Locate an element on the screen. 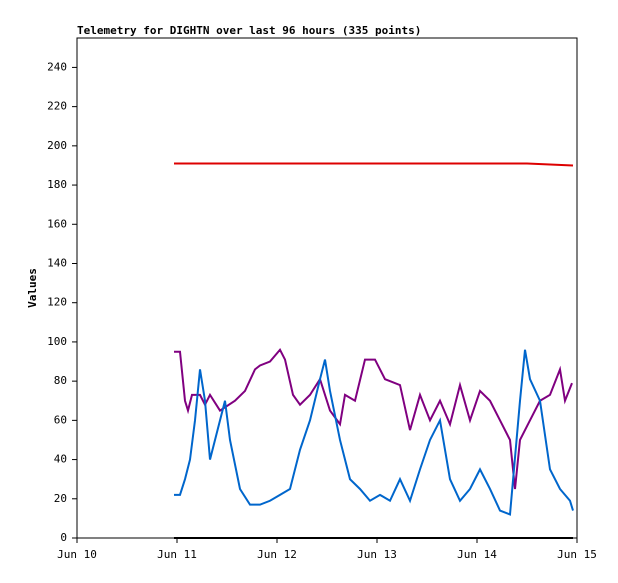  y-tick-label: 120 is located at coordinates (57, 302).